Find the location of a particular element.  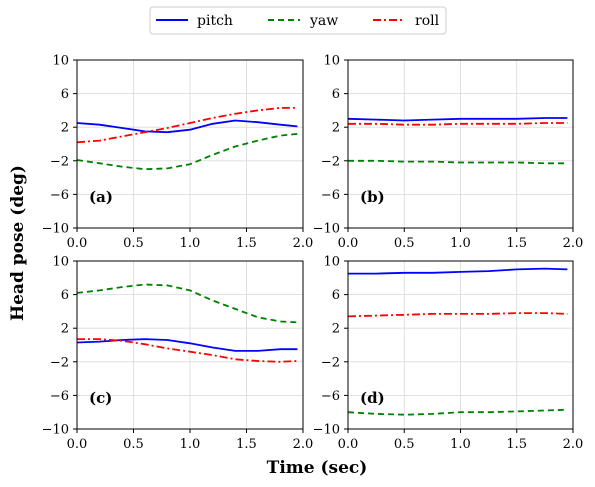

x-axis-title: Time (sec) is located at coordinates (317, 468).